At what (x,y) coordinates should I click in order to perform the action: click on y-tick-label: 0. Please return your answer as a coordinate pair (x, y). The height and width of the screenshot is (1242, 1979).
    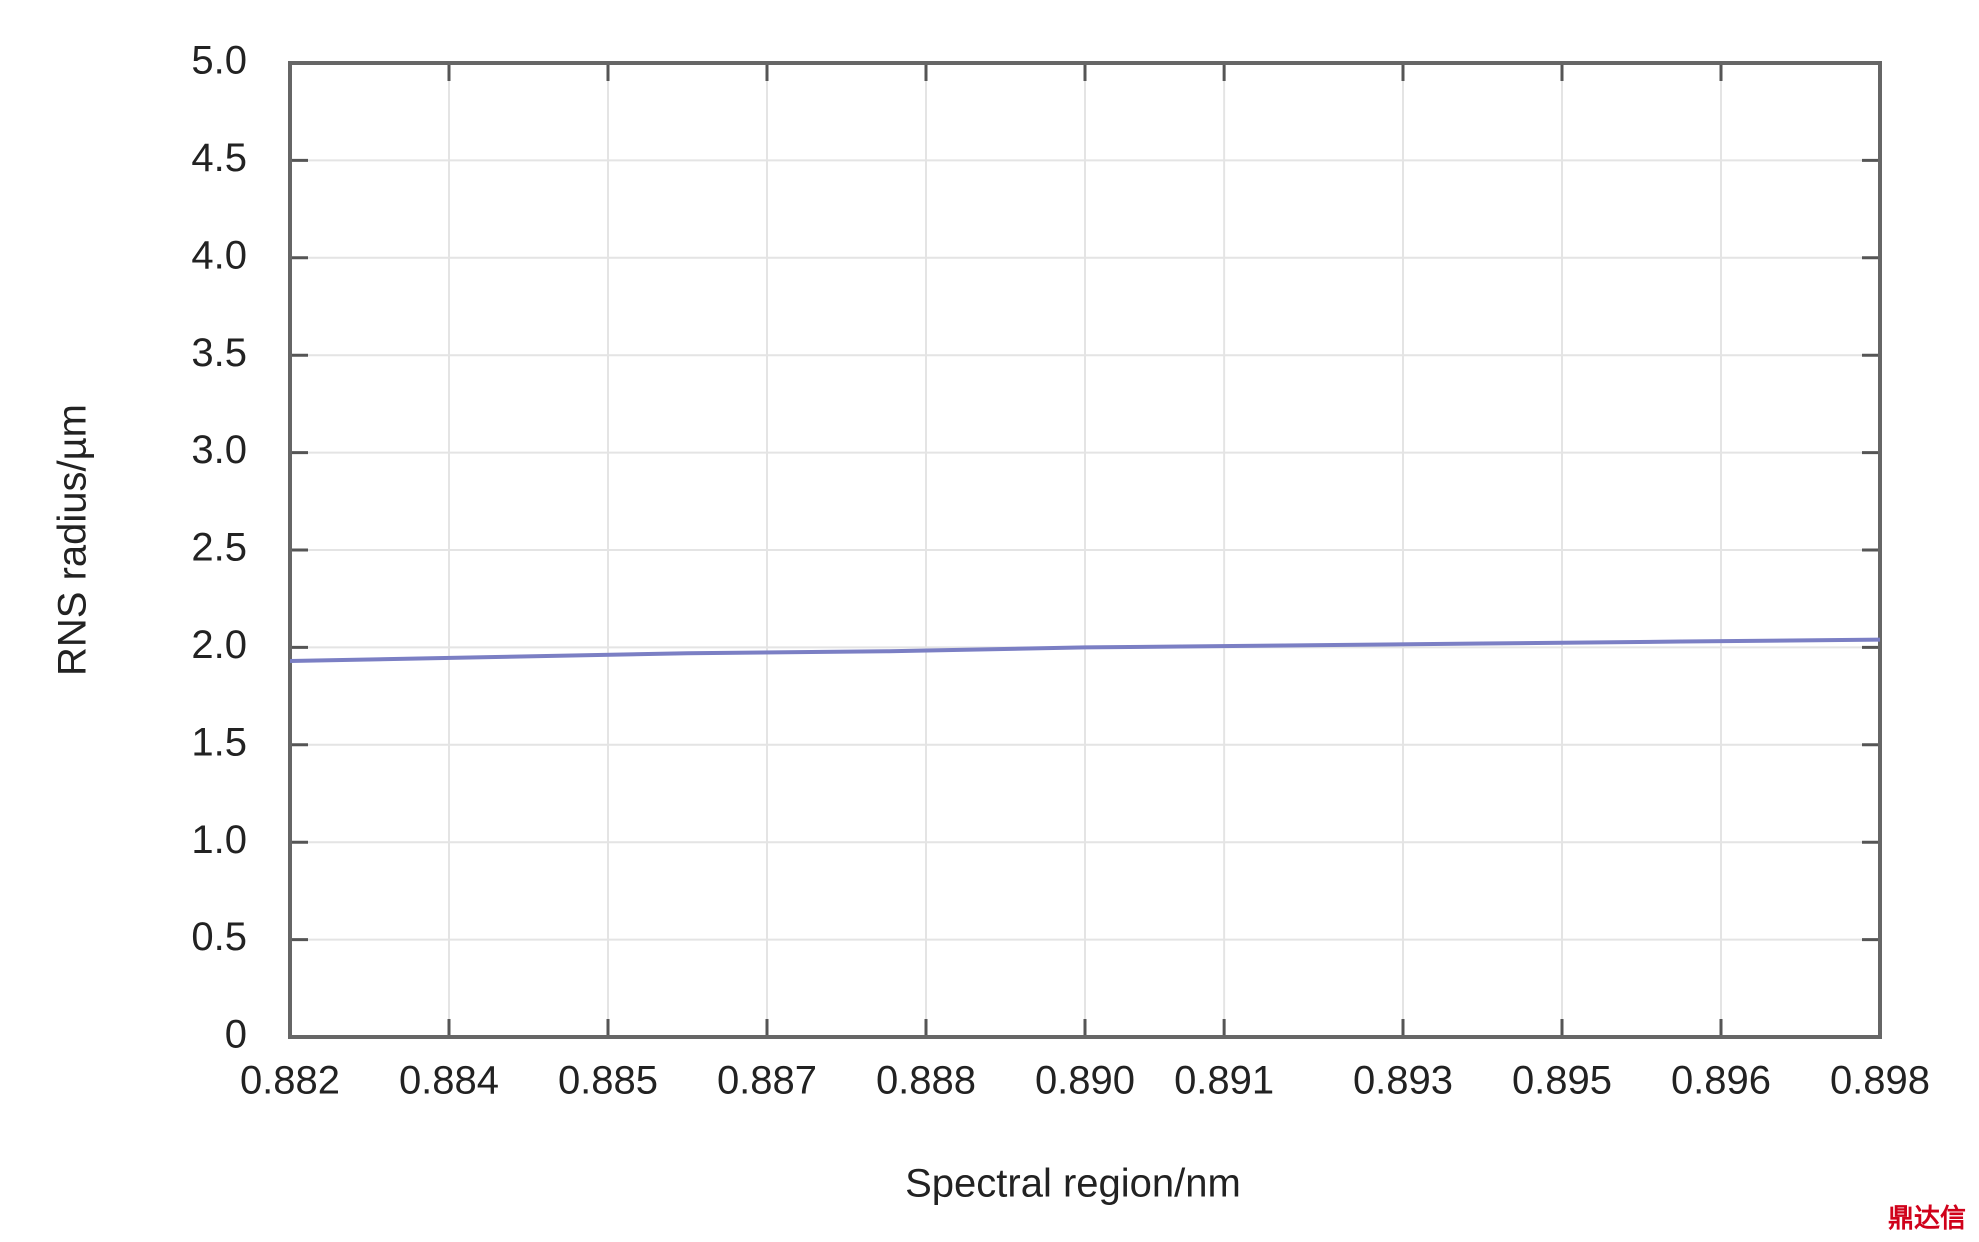
    Looking at the image, I should click on (236, 1035).